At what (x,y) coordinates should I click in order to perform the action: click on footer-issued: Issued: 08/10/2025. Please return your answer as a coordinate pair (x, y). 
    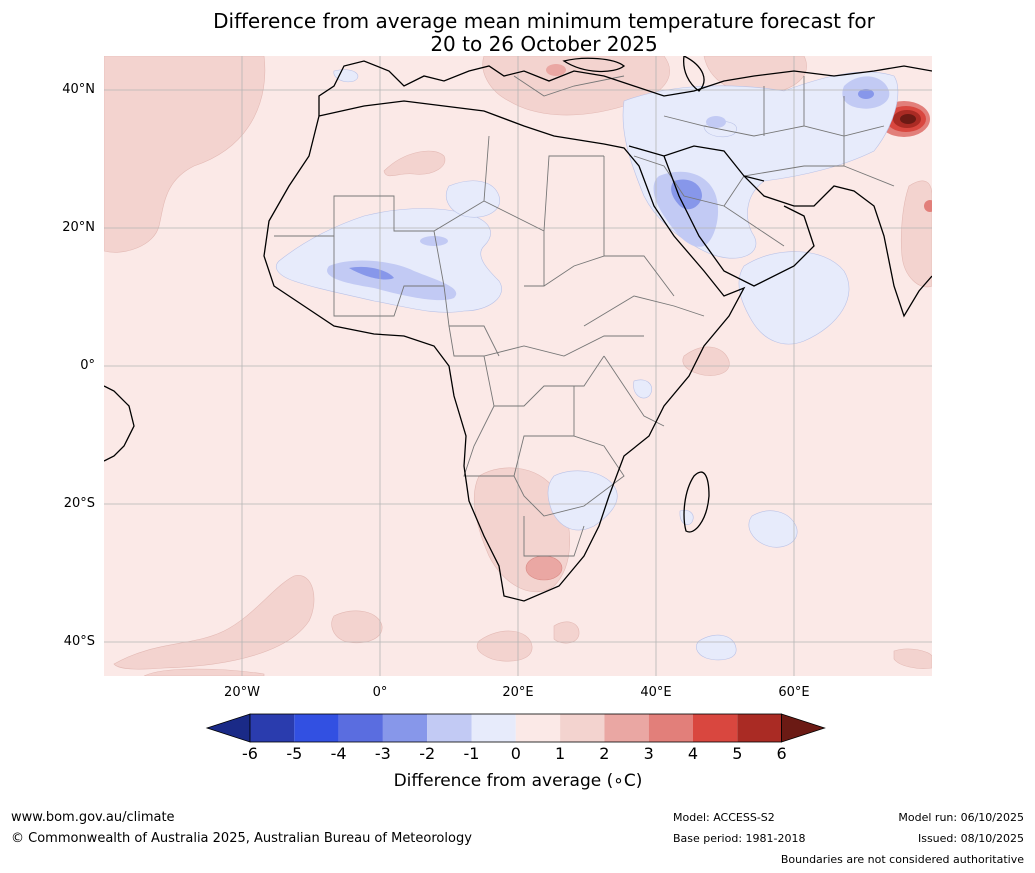
    Looking at the image, I should click on (970, 838).